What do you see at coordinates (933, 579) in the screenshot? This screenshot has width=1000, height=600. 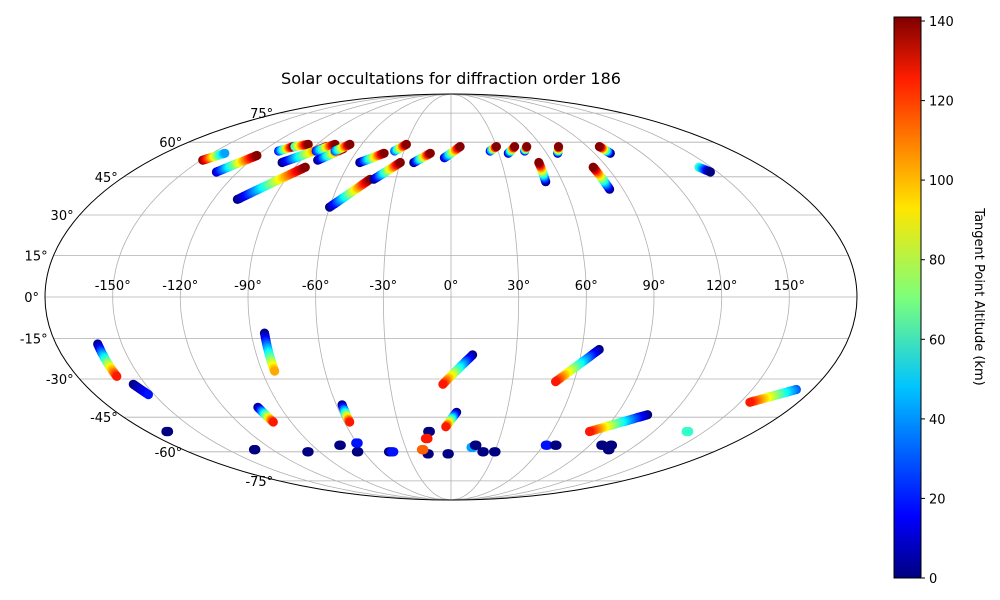 I see `colorbar-tick-label: 0` at bounding box center [933, 579].